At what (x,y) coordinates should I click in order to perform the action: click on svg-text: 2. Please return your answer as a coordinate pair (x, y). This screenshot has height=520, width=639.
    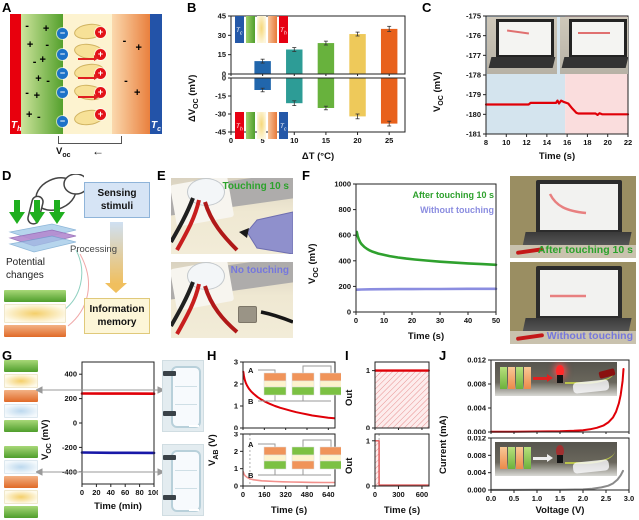
    Looking at the image, I should click on (236, 384).